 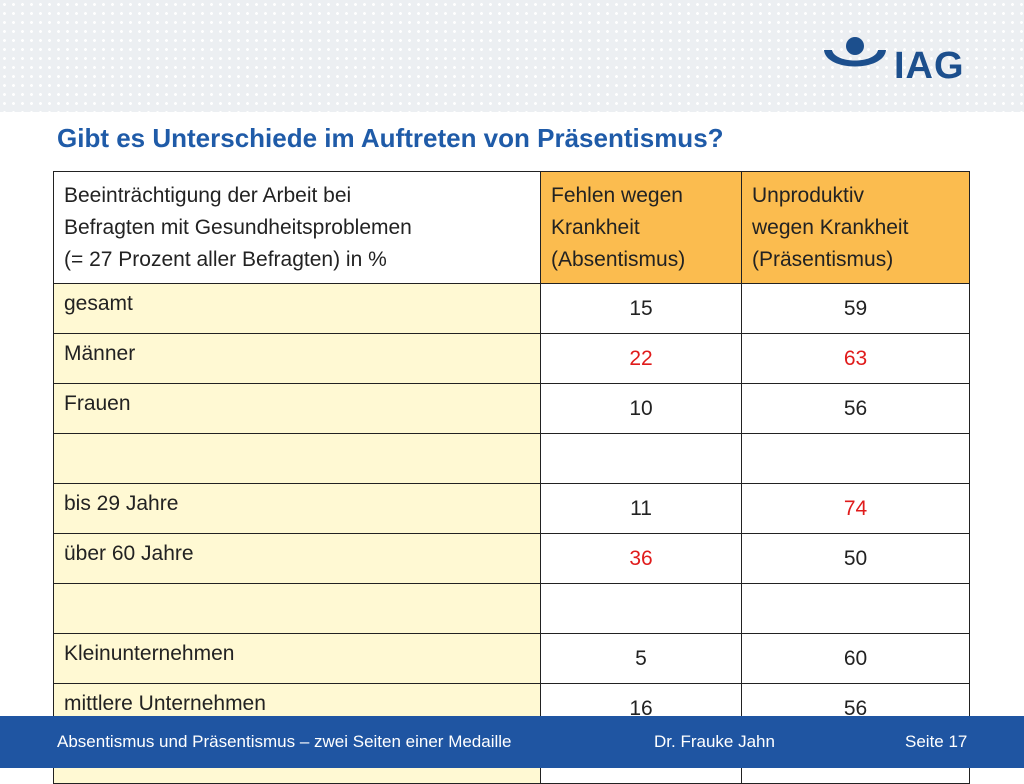 I want to click on cell-praesentismus: 50, so click(x=855, y=558).